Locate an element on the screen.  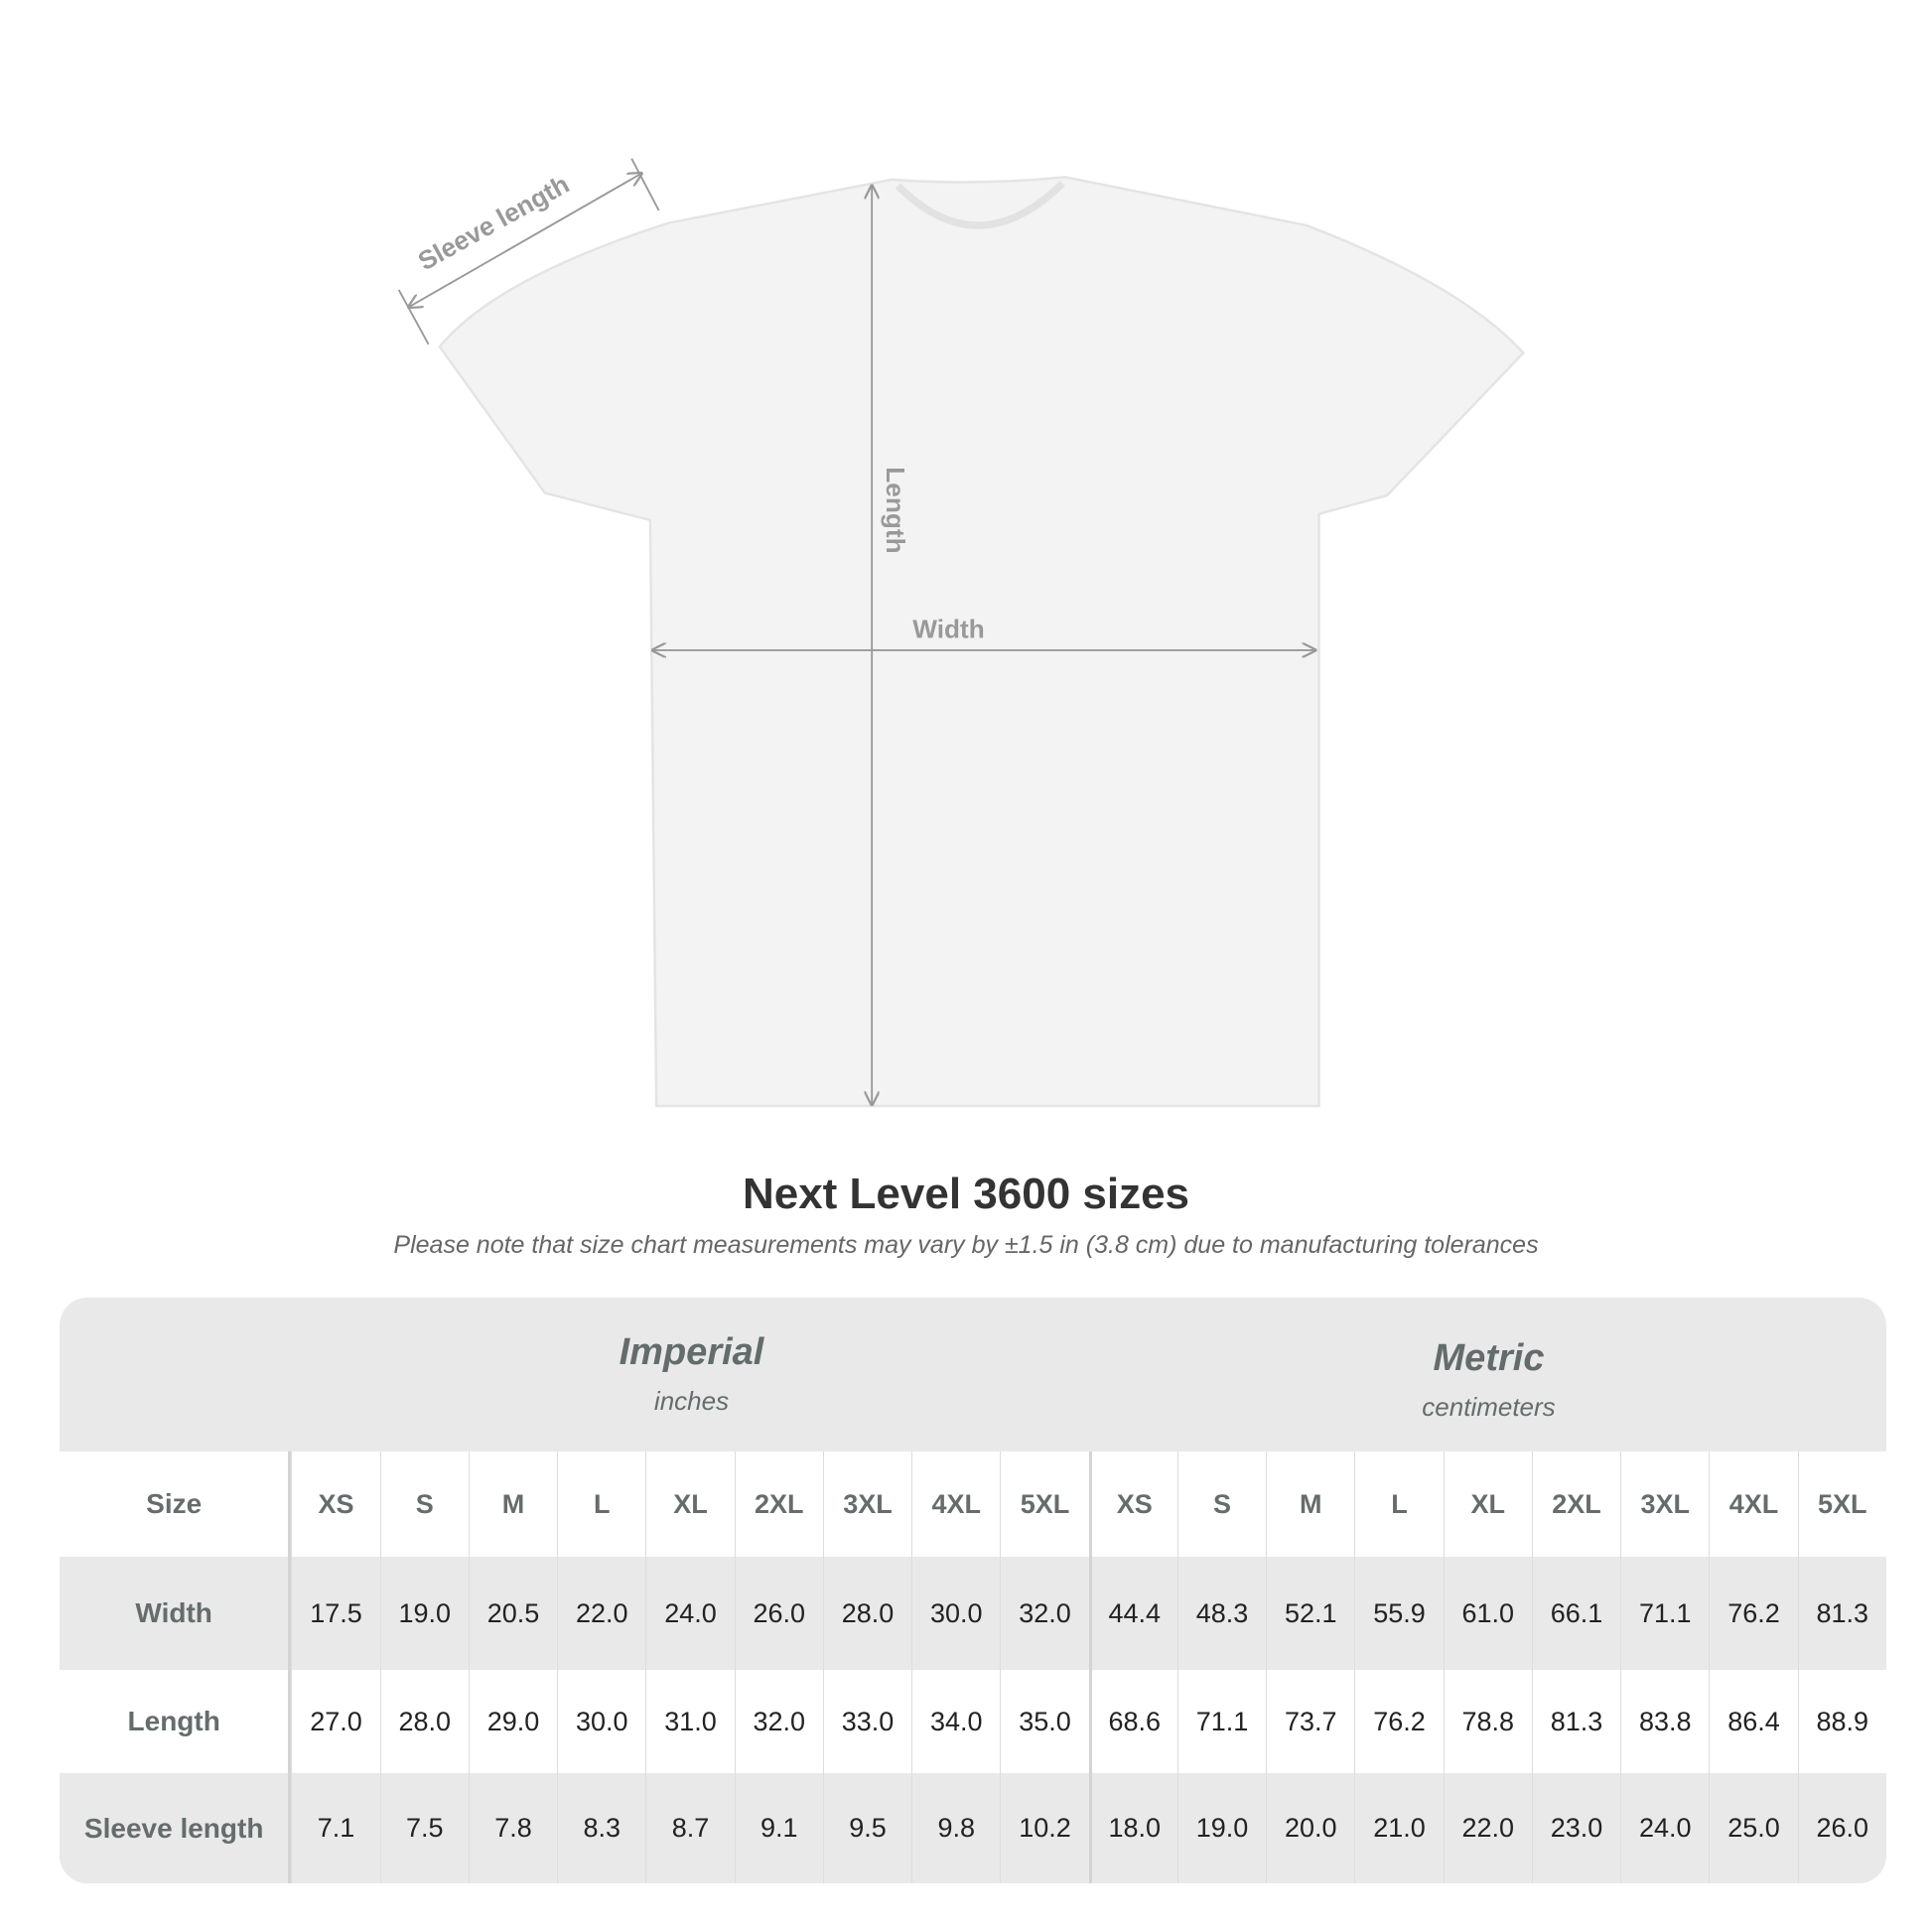
imperial-size-header: L is located at coordinates (601, 1504).